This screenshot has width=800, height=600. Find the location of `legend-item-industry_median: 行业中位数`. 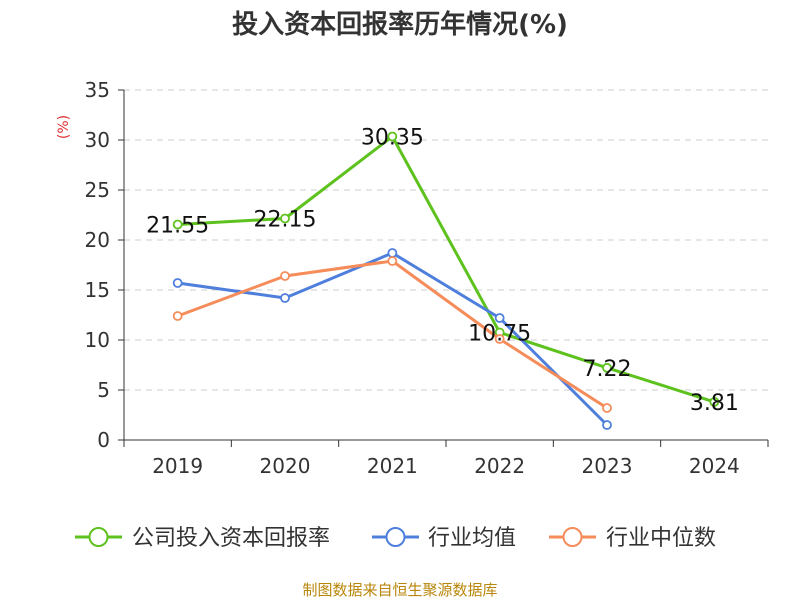

legend-item-industry_median: 行业中位数 is located at coordinates (632, 538).